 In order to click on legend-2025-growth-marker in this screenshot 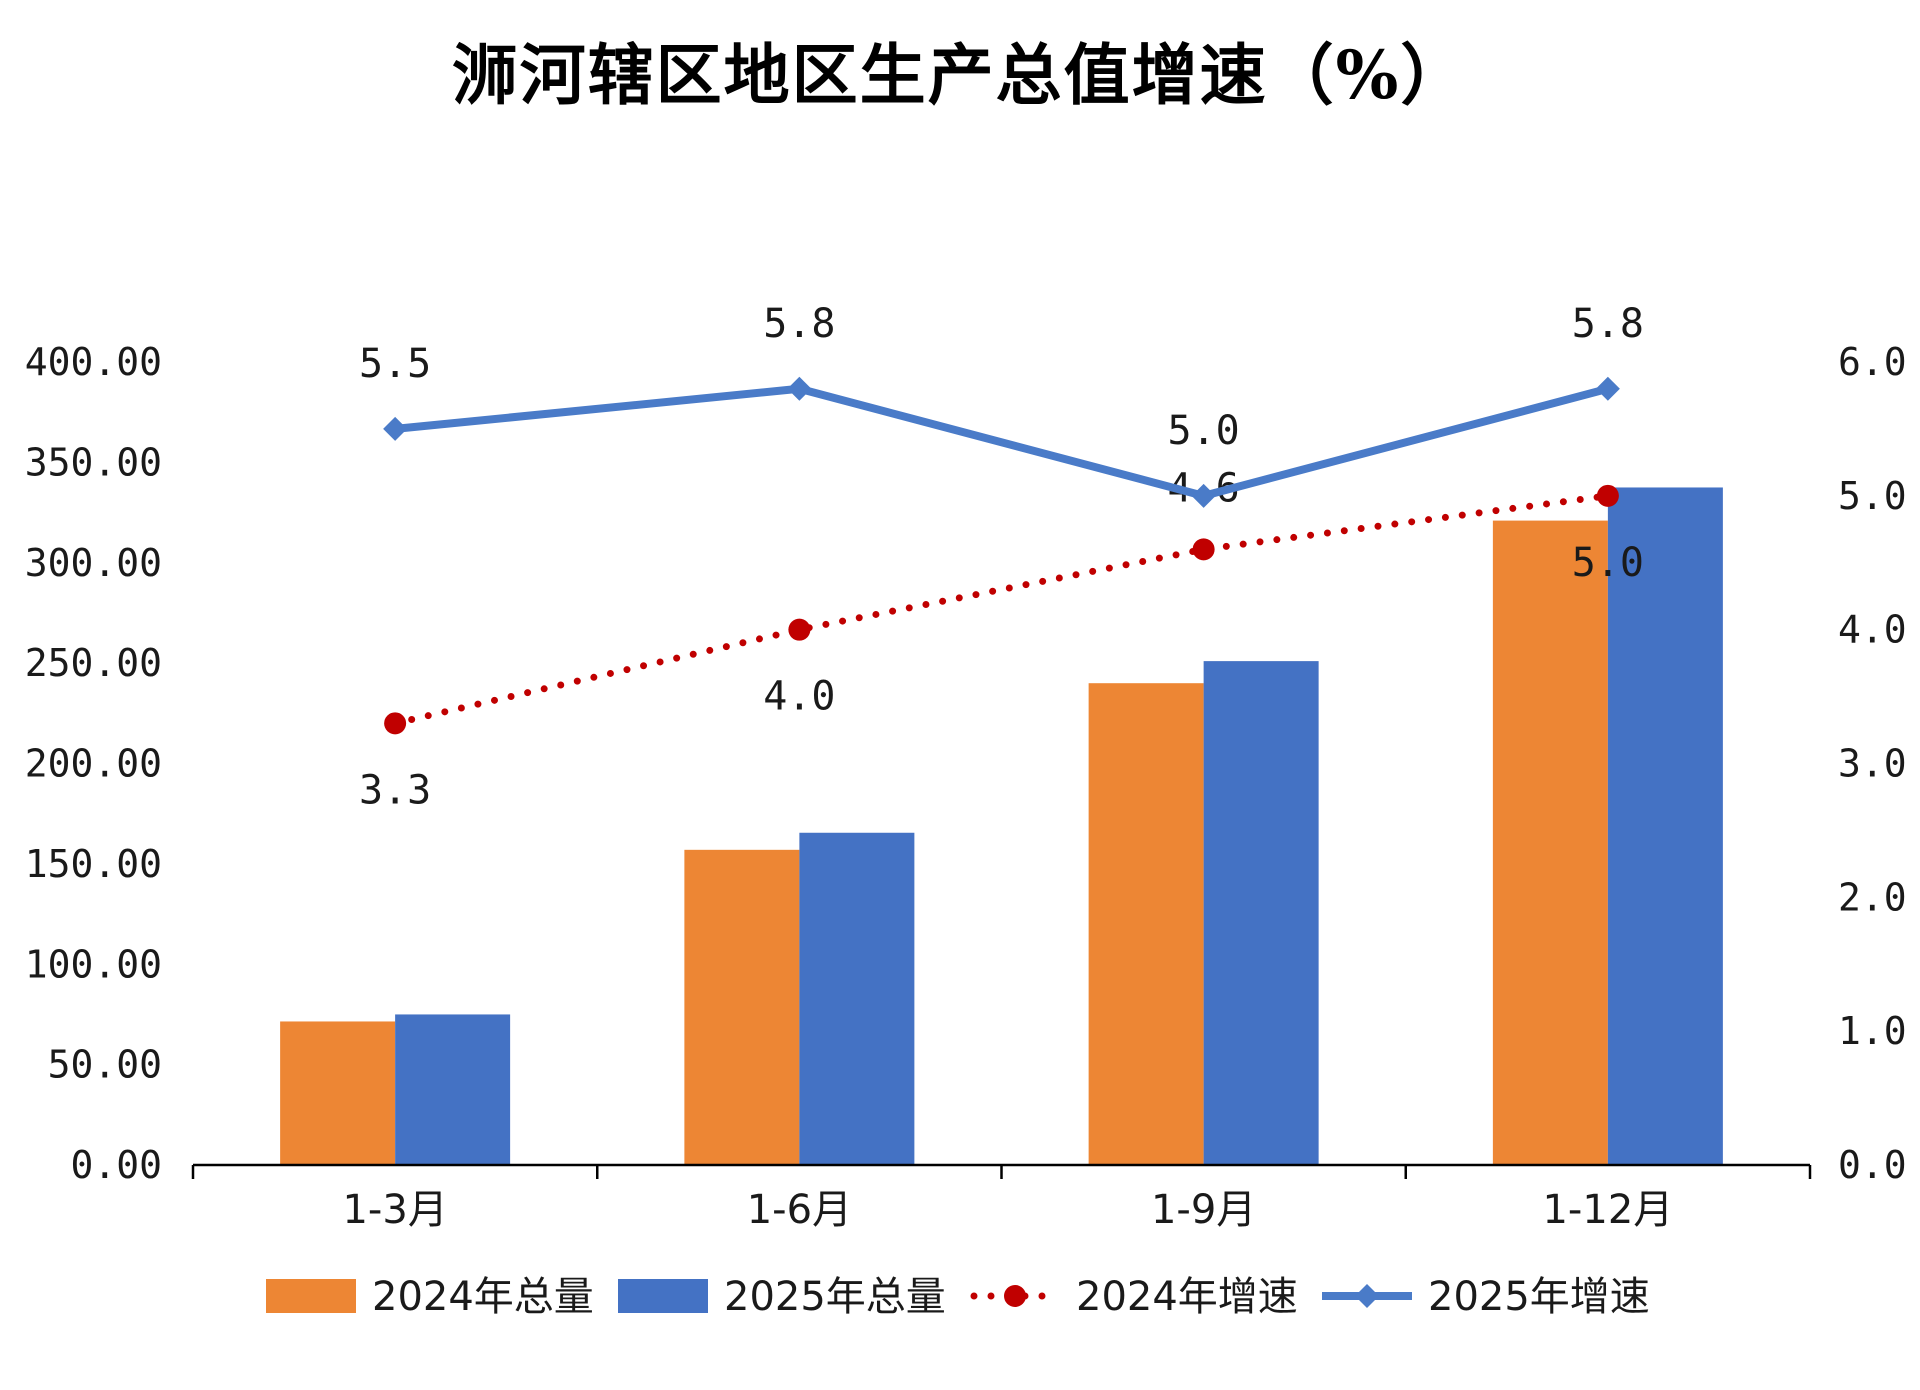, I will do `click(1367, 1296)`.